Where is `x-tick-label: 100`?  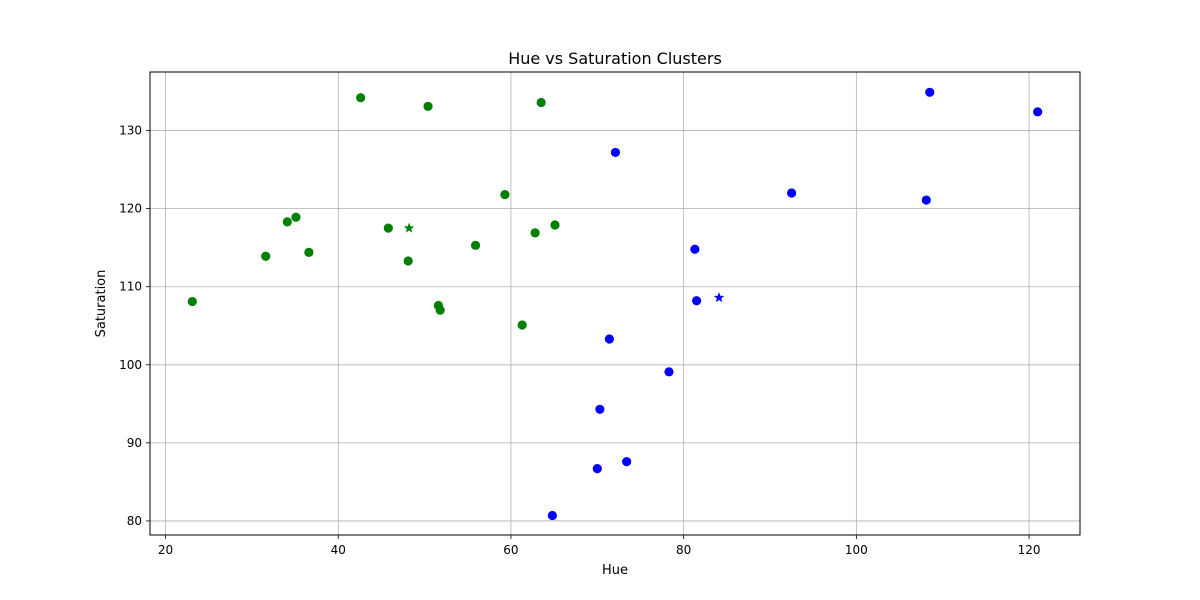
x-tick-label: 100 is located at coordinates (856, 550).